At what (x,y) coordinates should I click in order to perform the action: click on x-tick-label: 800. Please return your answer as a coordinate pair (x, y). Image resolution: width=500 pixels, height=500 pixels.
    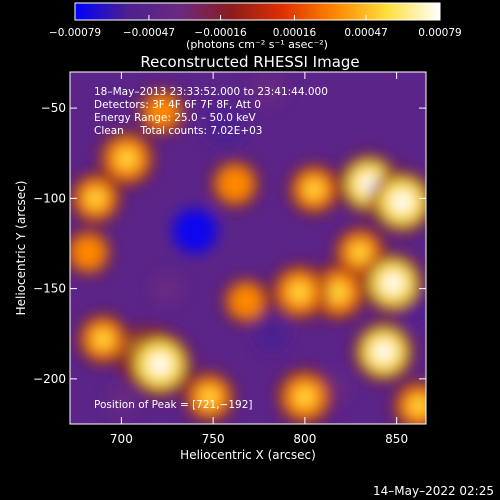
    Looking at the image, I should click on (304, 439).